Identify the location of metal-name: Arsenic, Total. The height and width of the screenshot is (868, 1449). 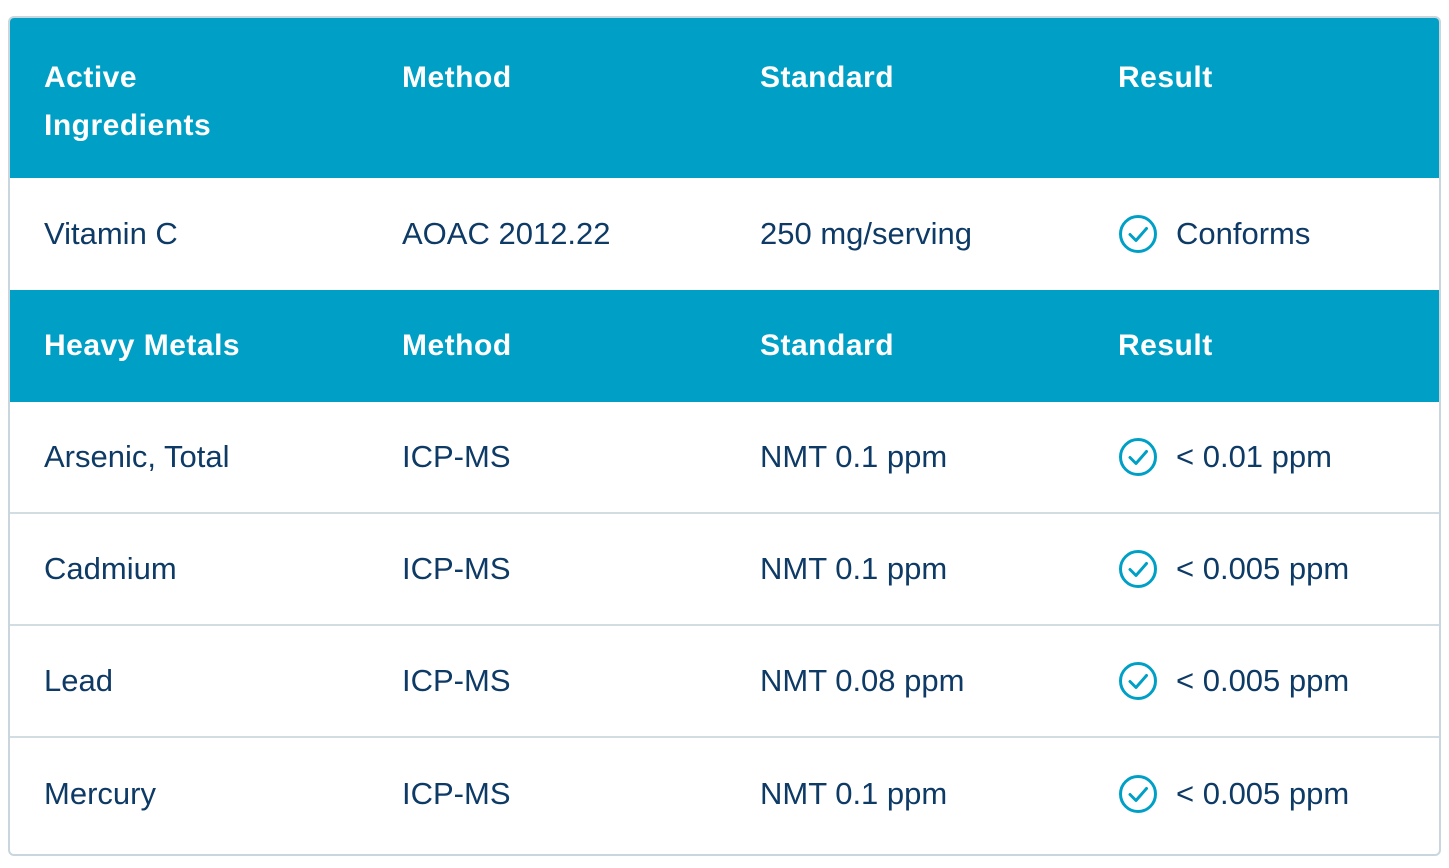
(137, 456).